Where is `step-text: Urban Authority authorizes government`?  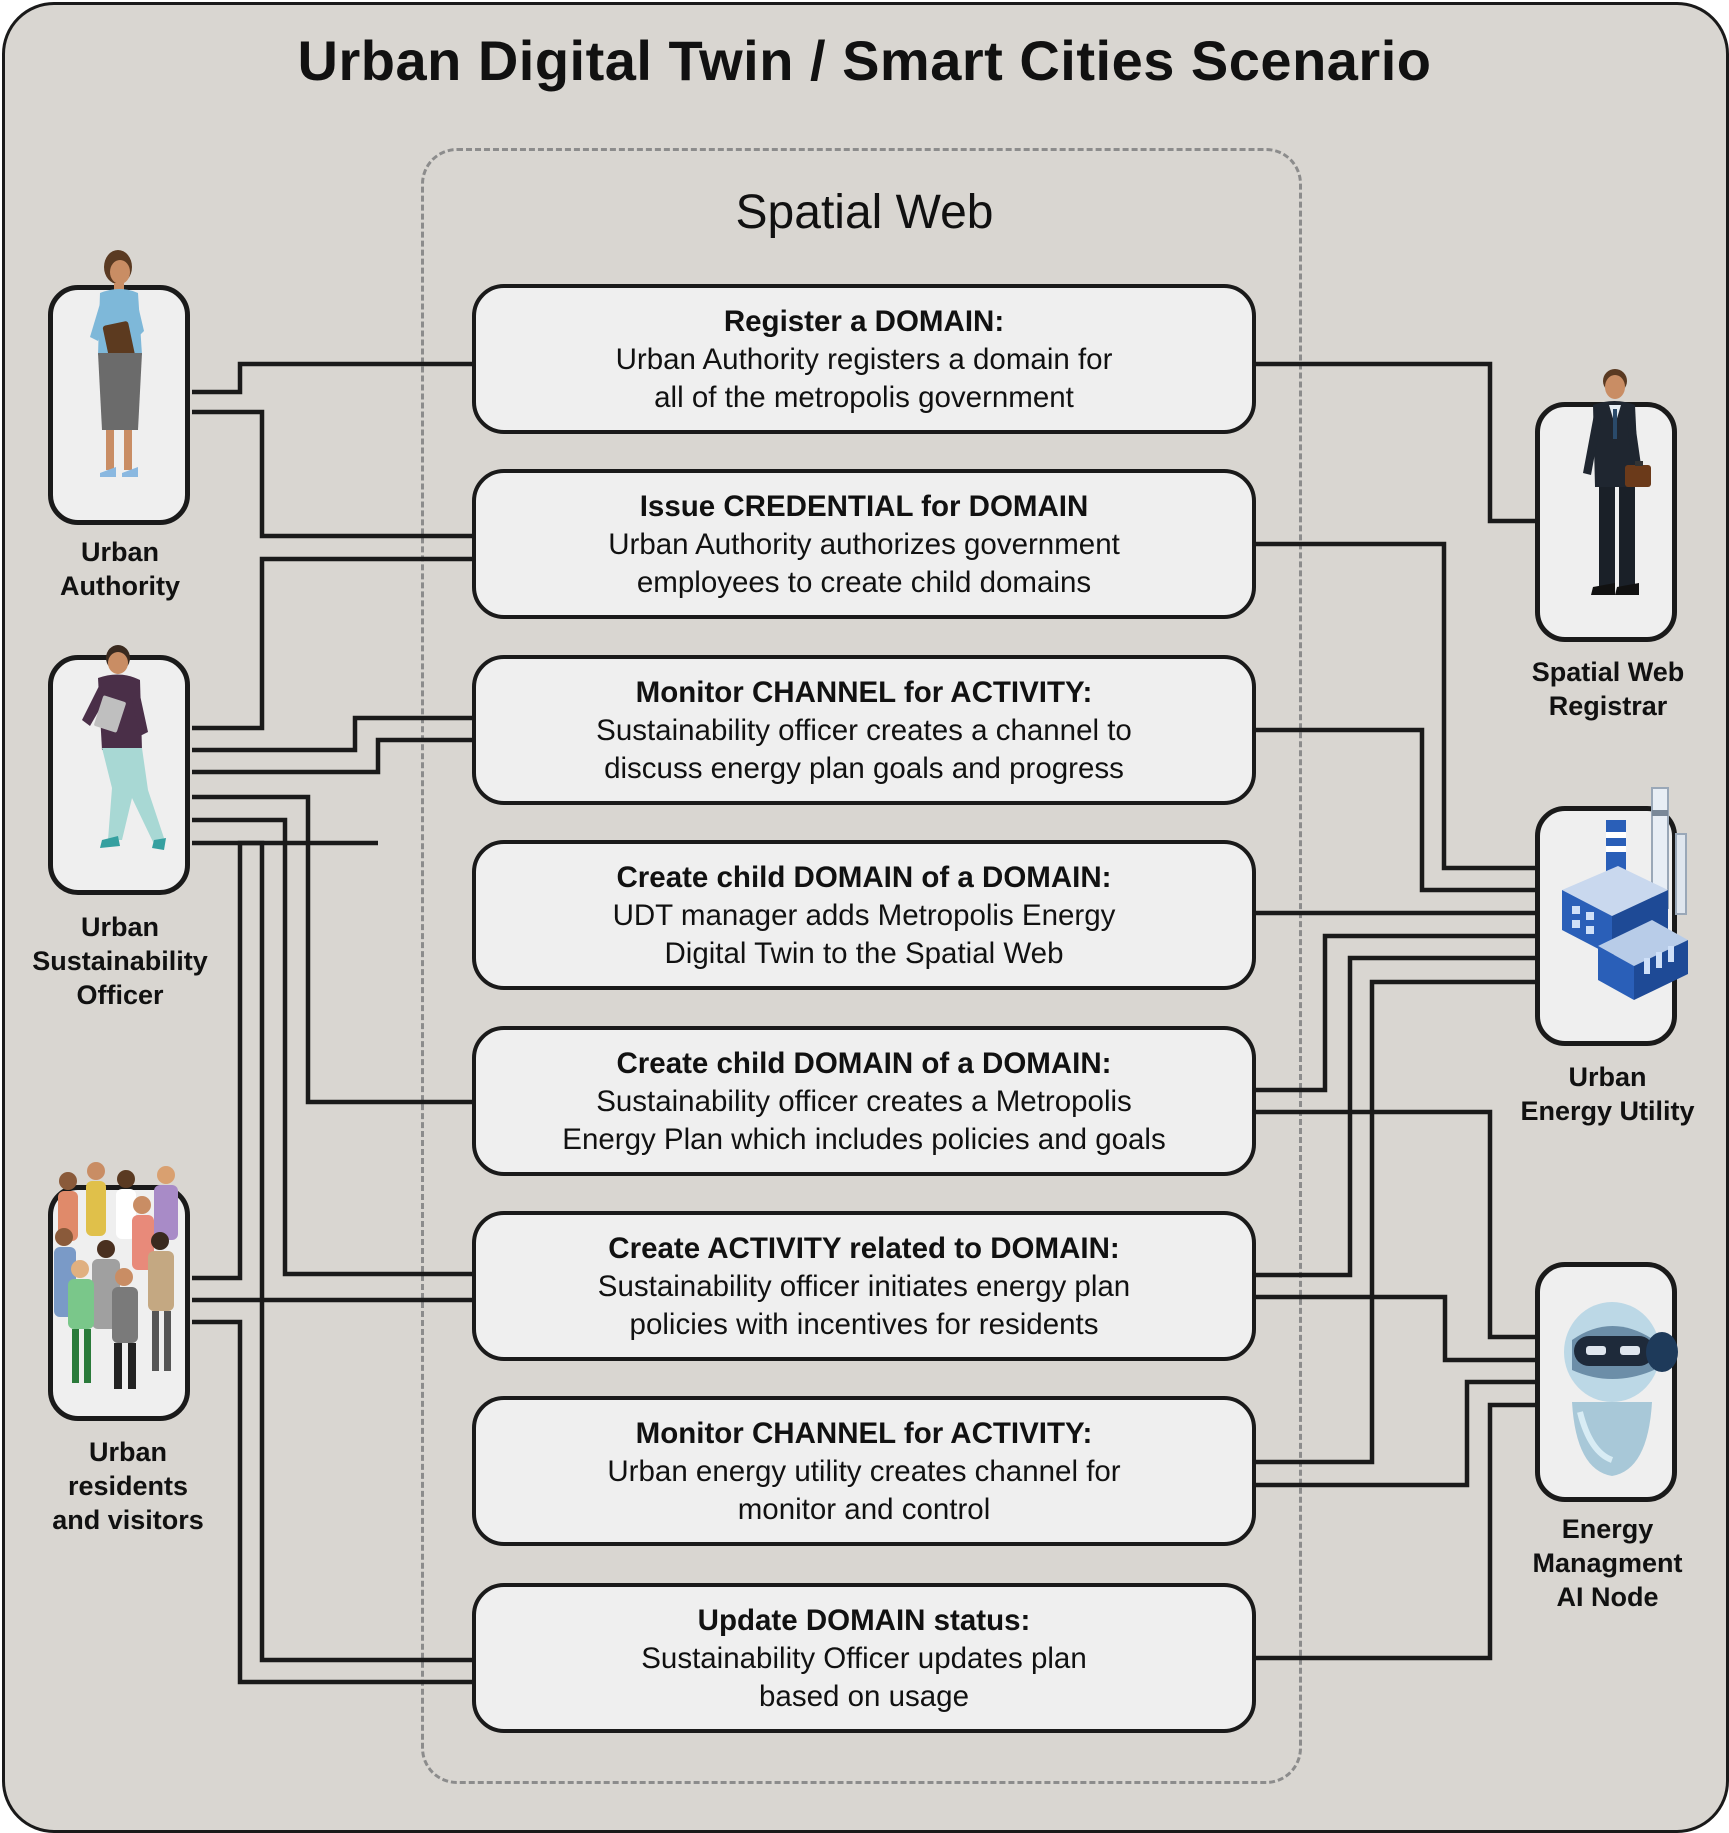
step-text: Urban Authority authorizes government is located at coordinates (864, 544).